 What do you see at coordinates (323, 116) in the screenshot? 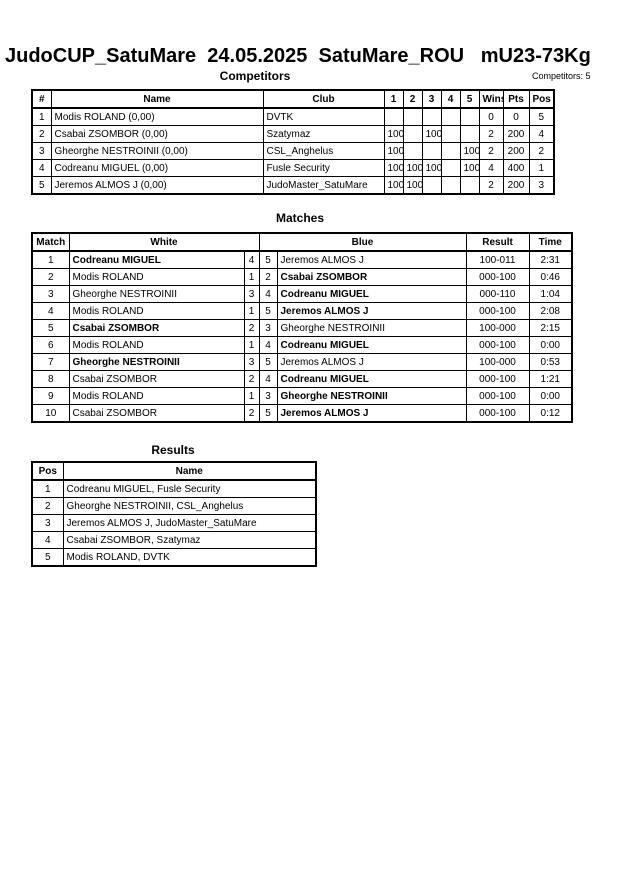
I see `cell: DVTK` at bounding box center [323, 116].